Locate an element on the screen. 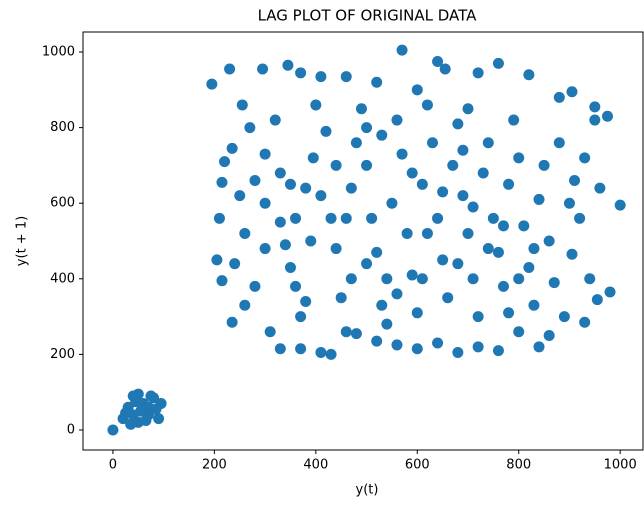  x-tick-label: 200 is located at coordinates (214, 465).